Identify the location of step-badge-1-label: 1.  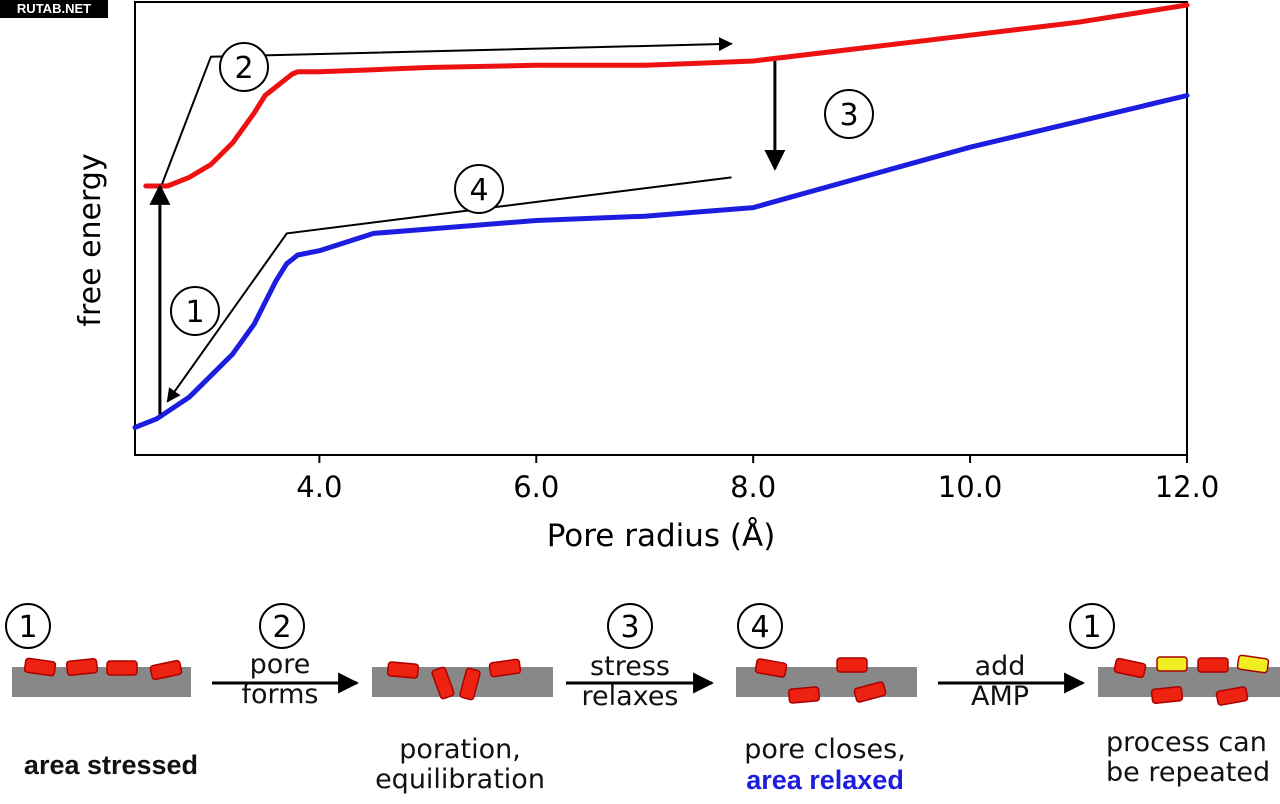
(194, 312).